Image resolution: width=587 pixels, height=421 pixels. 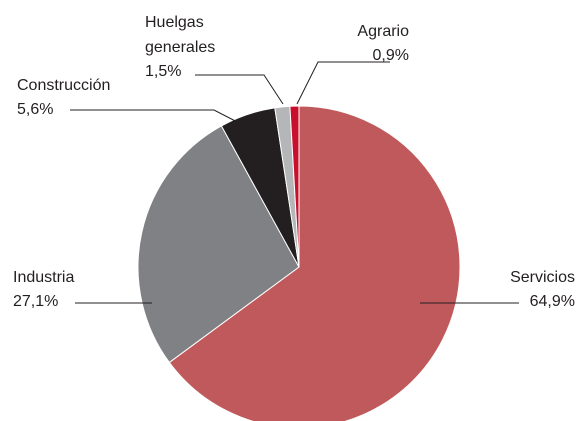 I want to click on pie-slice, so click(x=294, y=186).